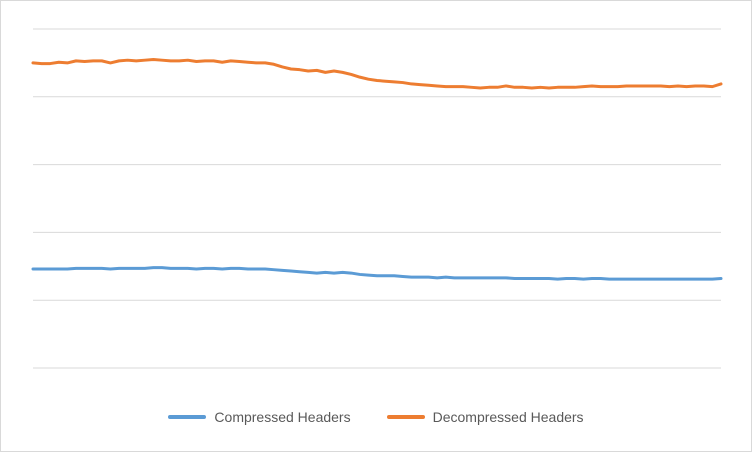 The height and width of the screenshot is (452, 752). Describe the element at coordinates (377, 273) in the screenshot. I see `series-line-compressed-headers` at that location.